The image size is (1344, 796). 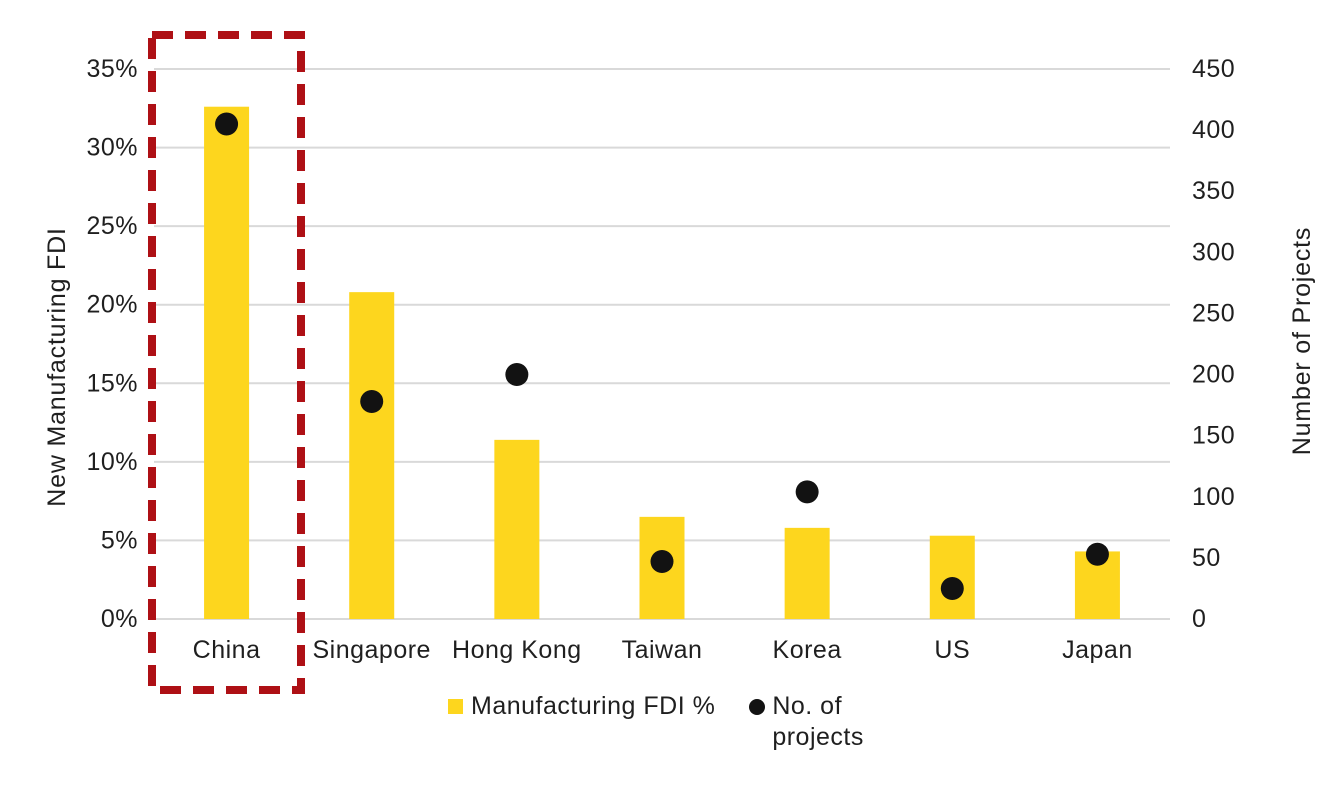 I want to click on category-label: Singapore, so click(x=371, y=650).